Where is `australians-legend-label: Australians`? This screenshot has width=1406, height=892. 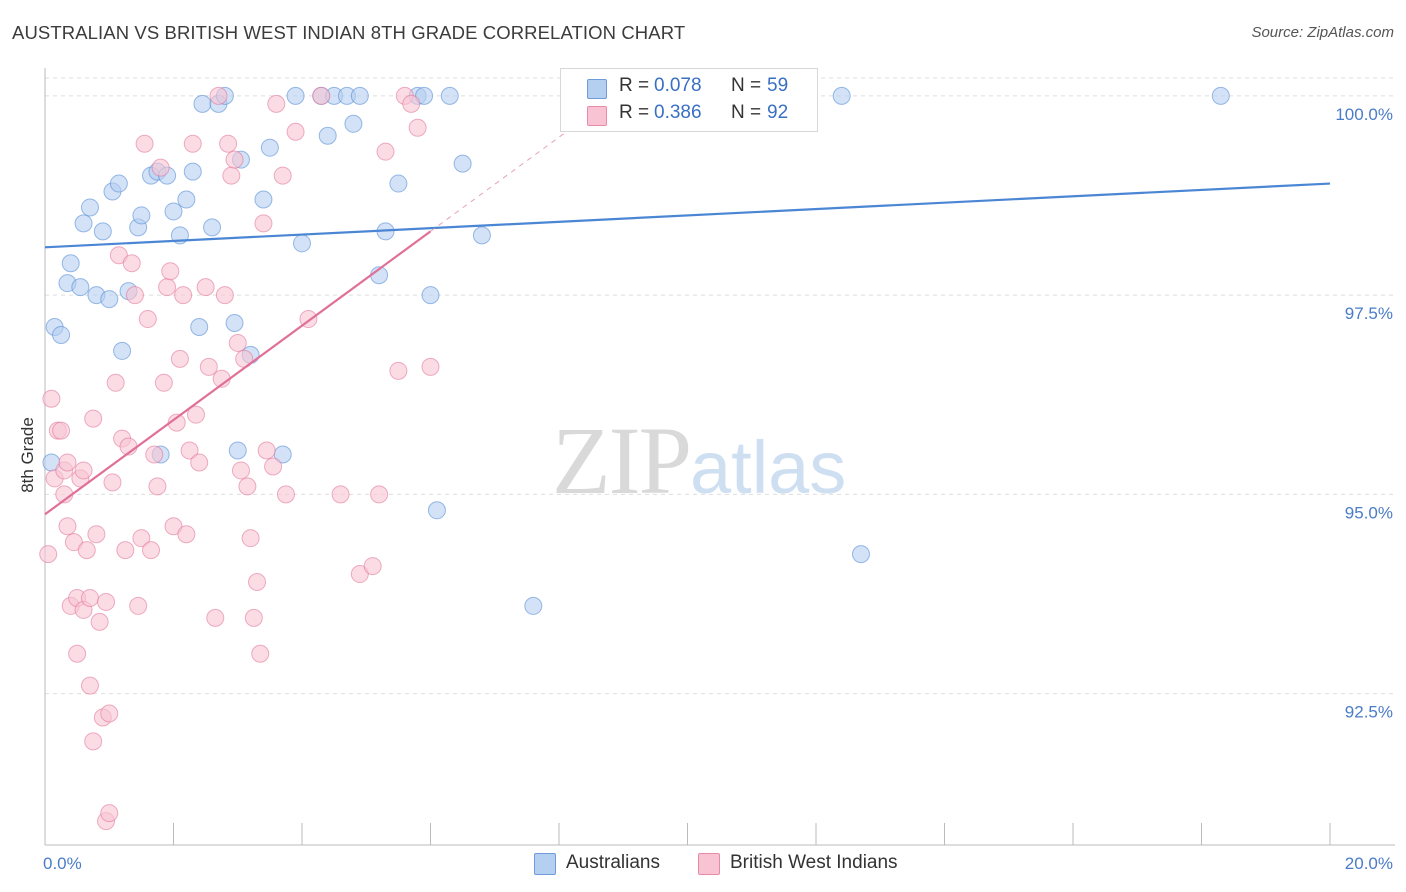 australians-legend-label: Australians is located at coordinates (613, 862).